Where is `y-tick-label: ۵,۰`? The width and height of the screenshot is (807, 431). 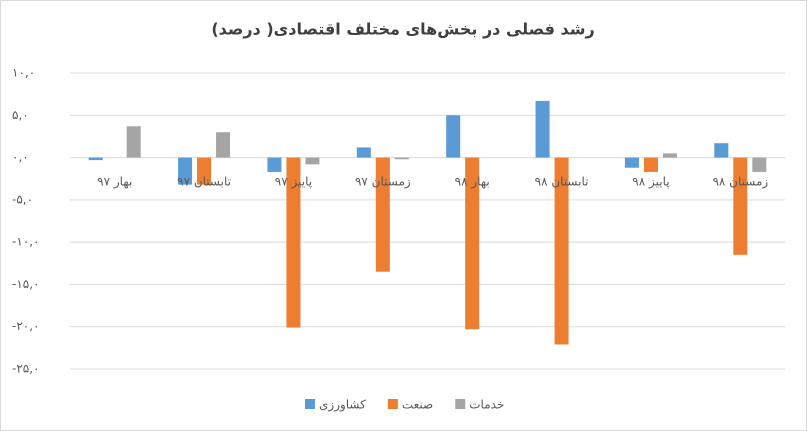
y-tick-label: ۵,۰ is located at coordinates (20, 115).